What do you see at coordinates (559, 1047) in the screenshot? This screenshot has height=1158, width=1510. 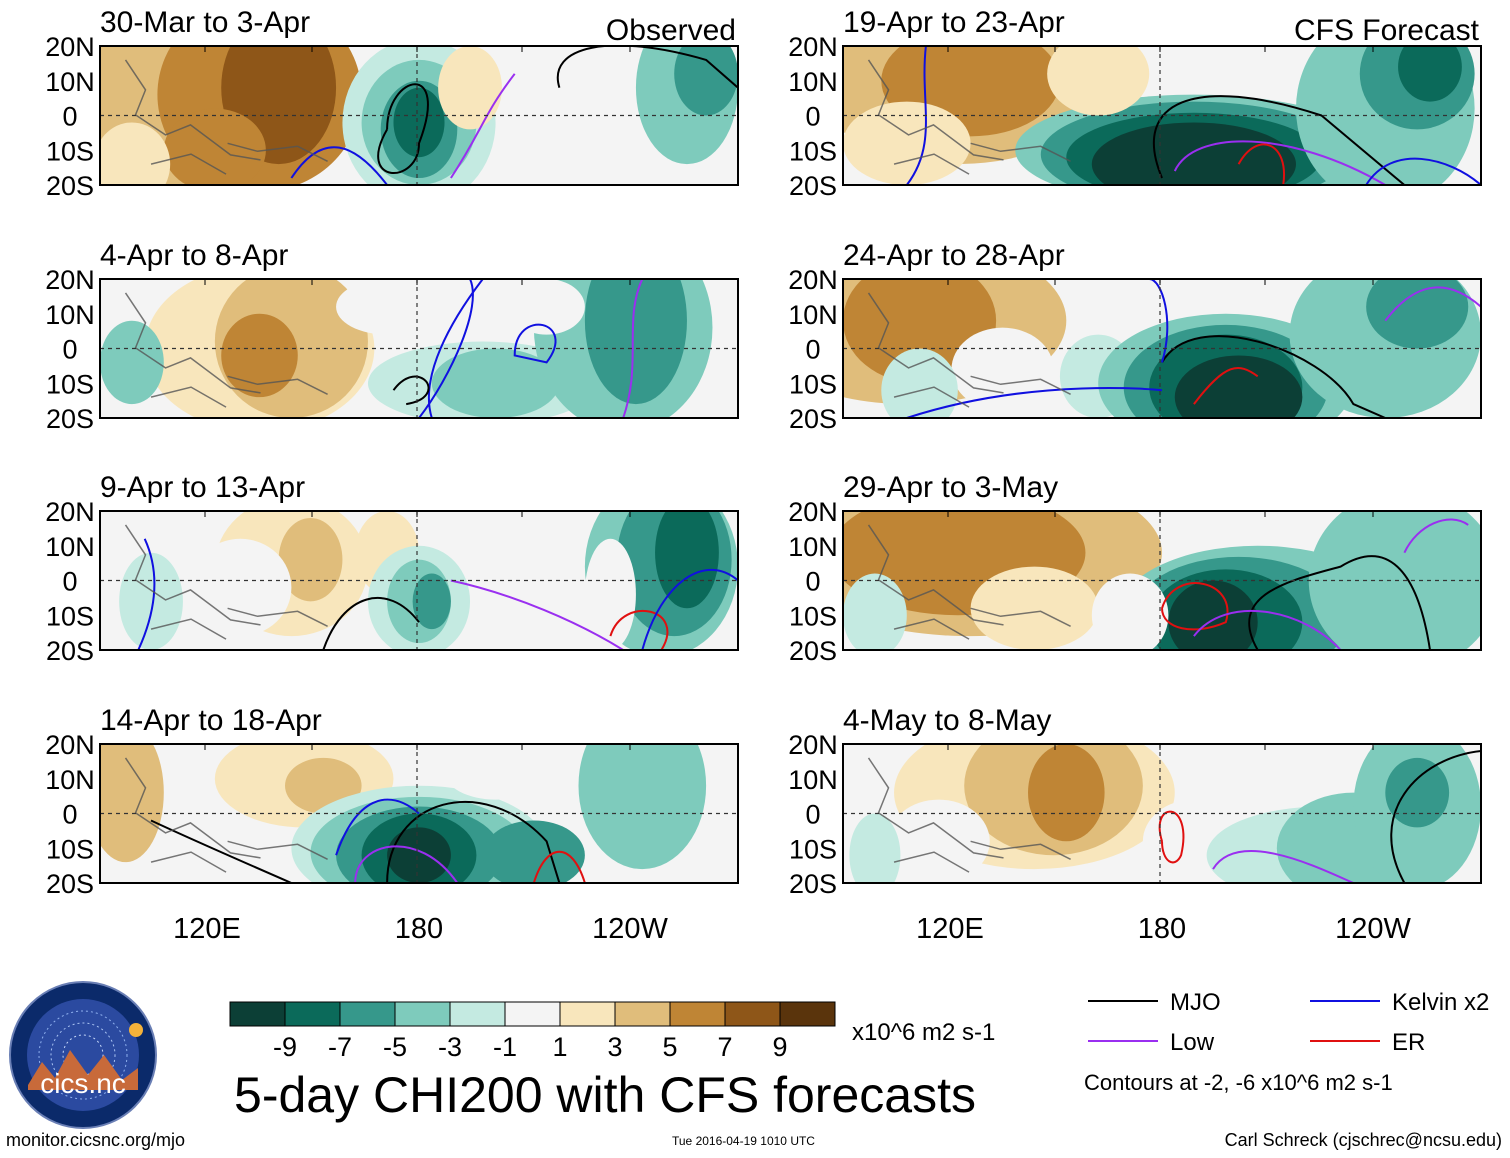 I see `colorbar-label-6: 1` at bounding box center [559, 1047].